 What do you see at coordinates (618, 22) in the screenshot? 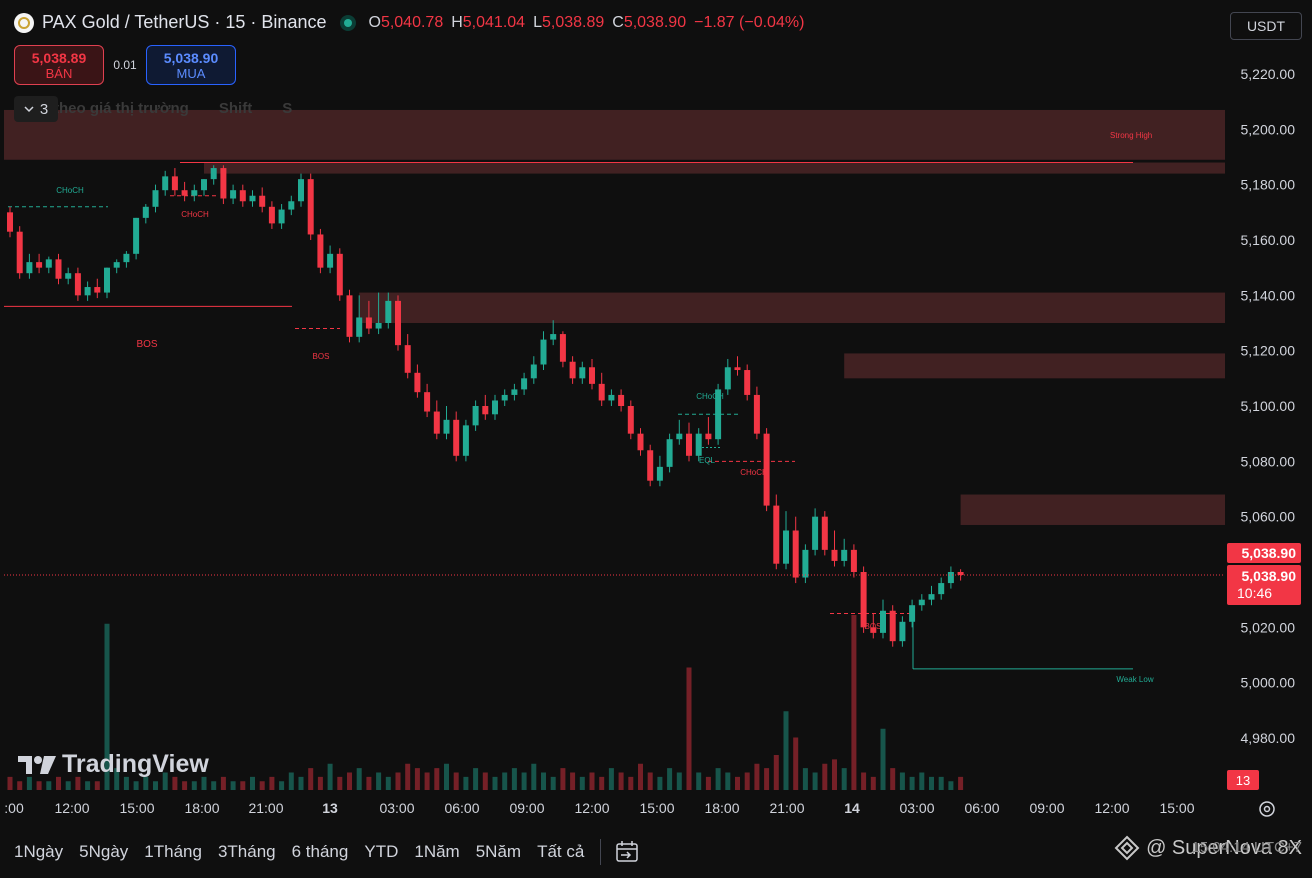
I see `ohlc-close-key: C` at bounding box center [618, 22].